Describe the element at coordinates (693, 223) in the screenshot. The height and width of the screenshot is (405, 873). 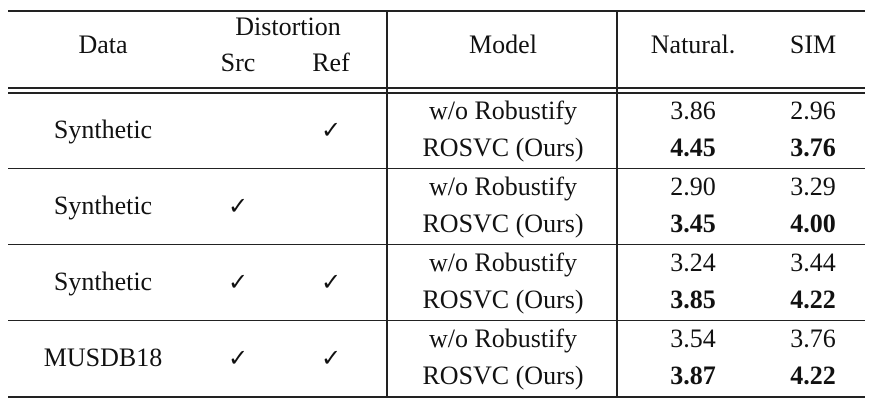
I see `natural-cell: 3.45` at that location.